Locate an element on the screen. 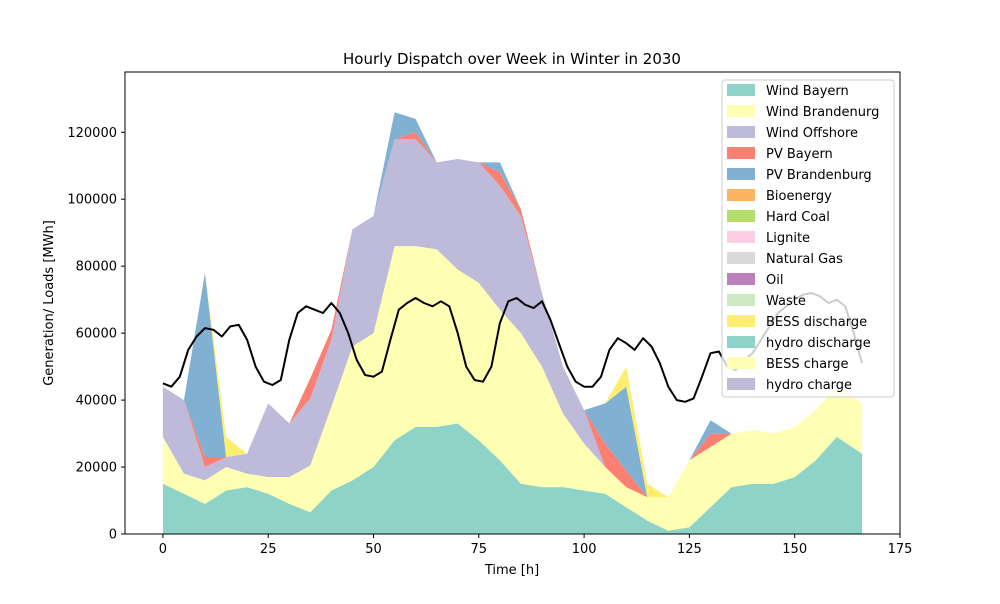 This screenshot has width=1000, height=604. y-axis-ticks: 0 20000 40000 60000 80000 100000 120000 is located at coordinates (96, 334).